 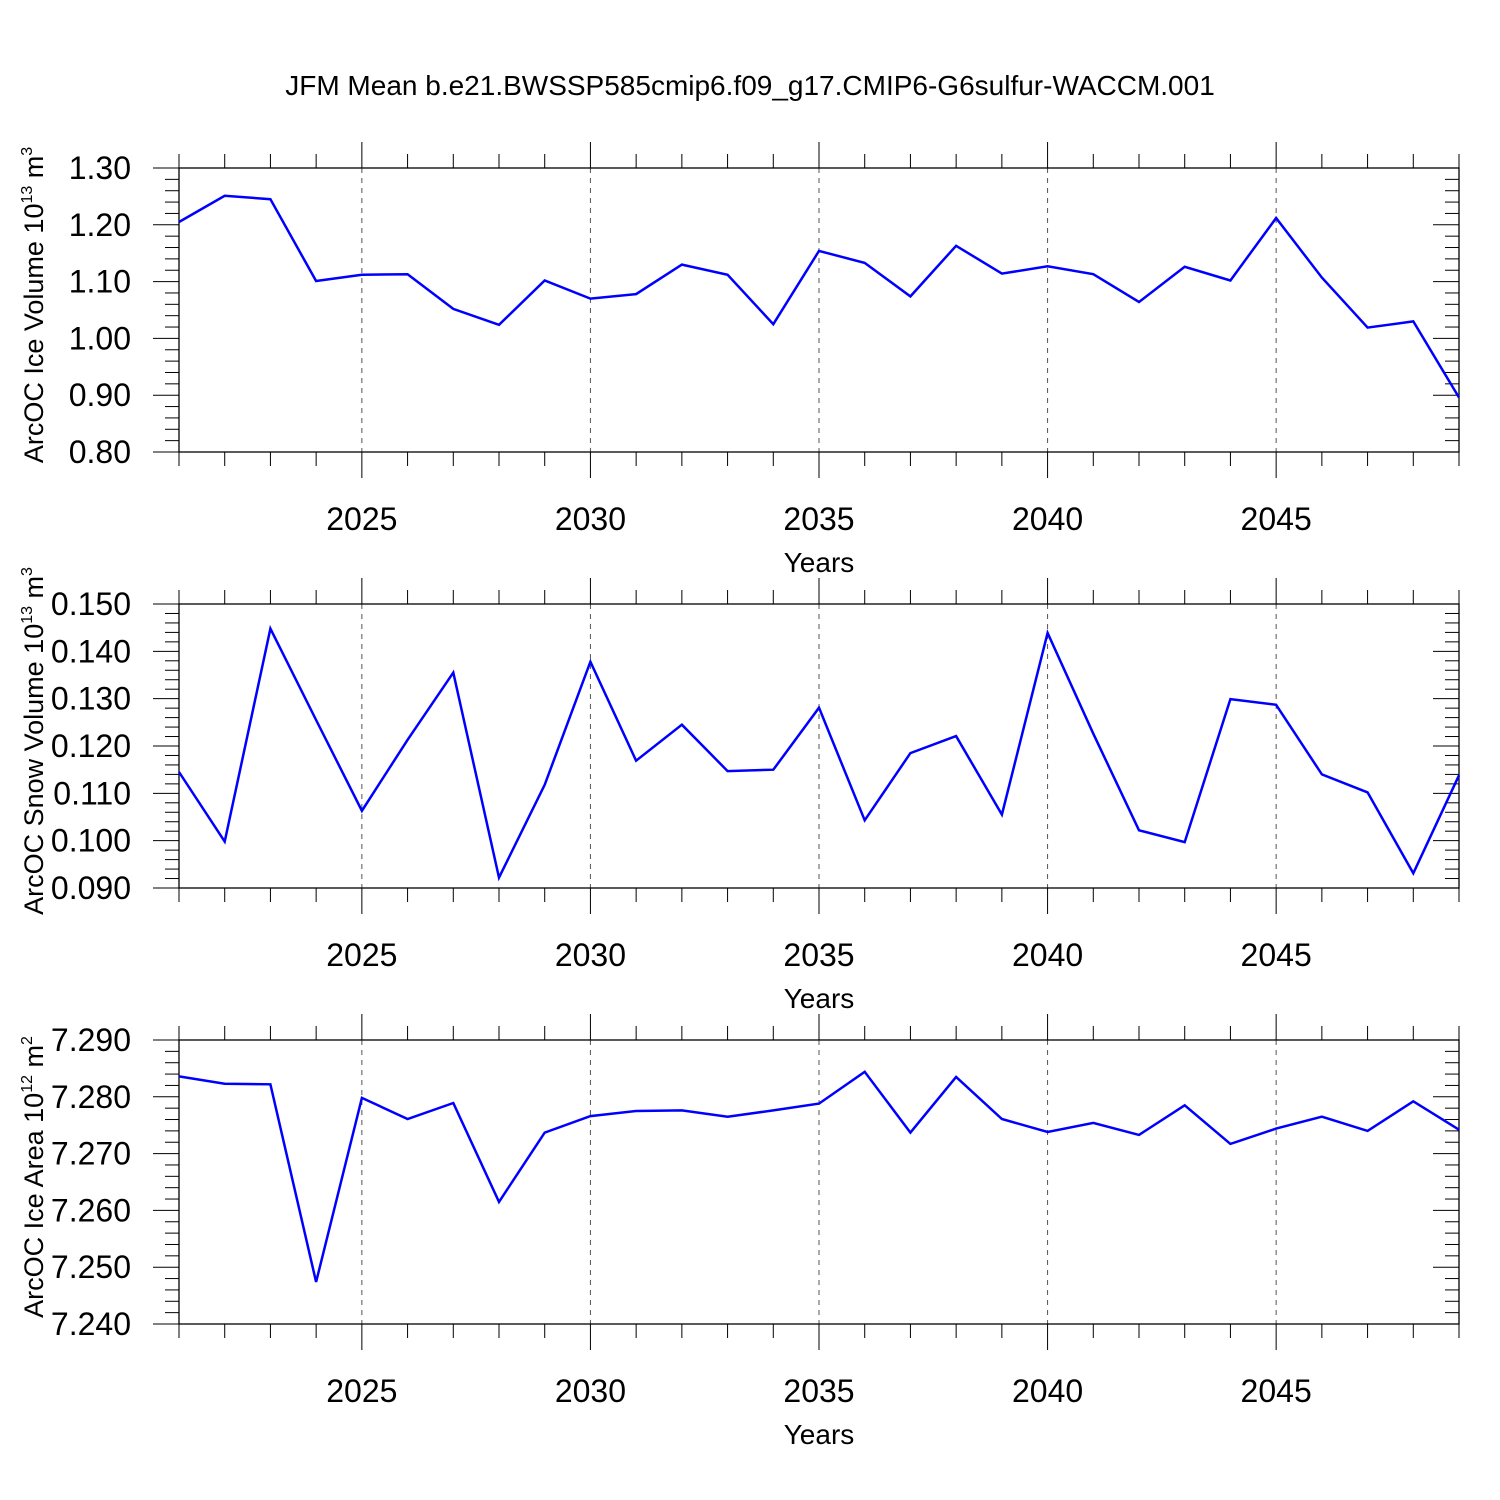 What do you see at coordinates (100, 395) in the screenshot?
I see `y-tick-label: 0.90` at bounding box center [100, 395].